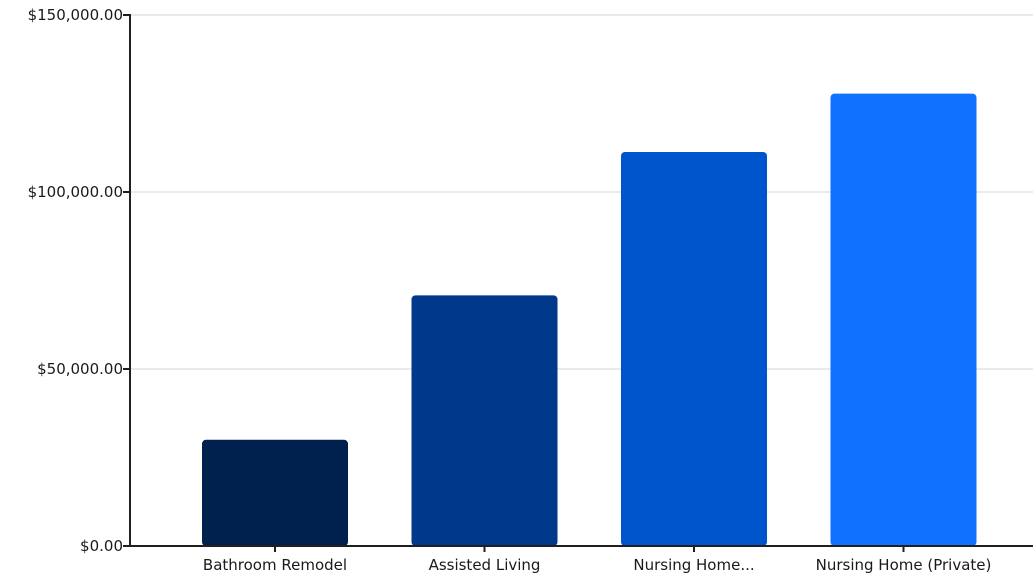 The image size is (1033, 577). What do you see at coordinates (485, 565) in the screenshot?
I see `x-tick-label: Assisted Living` at bounding box center [485, 565].